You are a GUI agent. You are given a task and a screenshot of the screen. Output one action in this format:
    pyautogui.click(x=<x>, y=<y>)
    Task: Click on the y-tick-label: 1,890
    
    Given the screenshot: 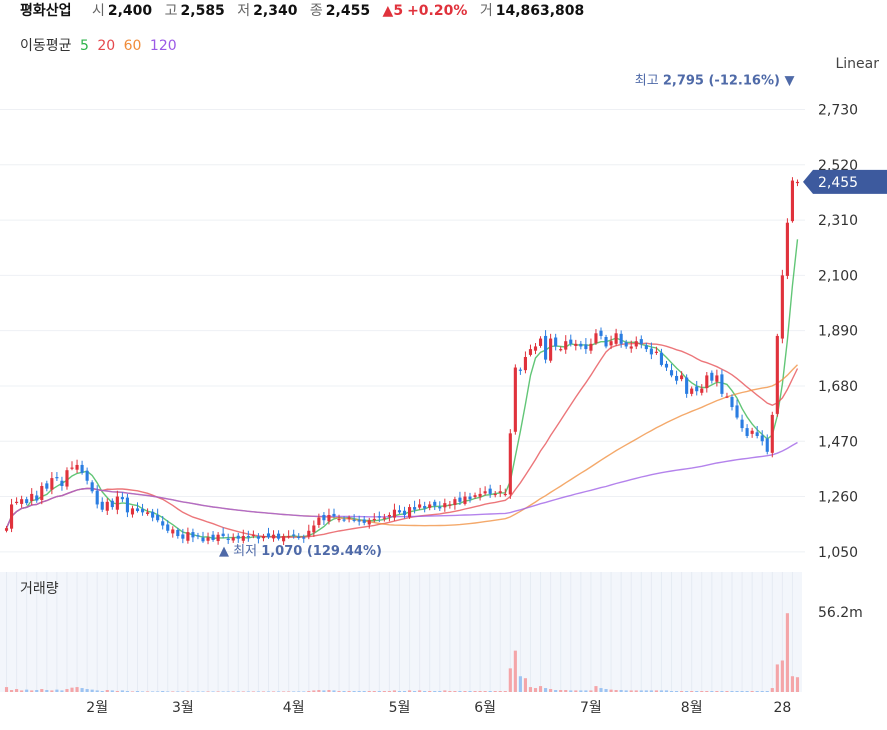 What is the action you would take?
    pyautogui.click(x=838, y=332)
    